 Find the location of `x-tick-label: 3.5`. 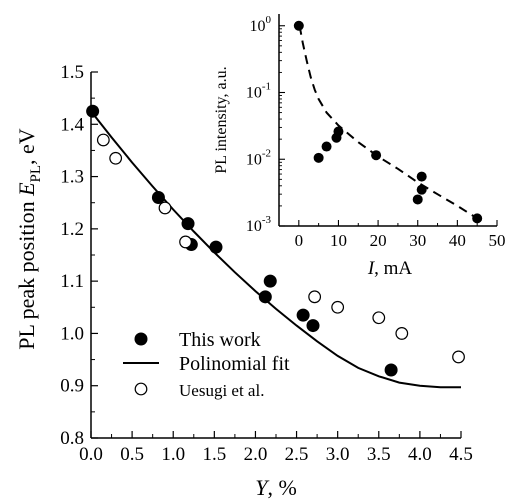

x-tick-label: 3.5 is located at coordinates (379, 454).